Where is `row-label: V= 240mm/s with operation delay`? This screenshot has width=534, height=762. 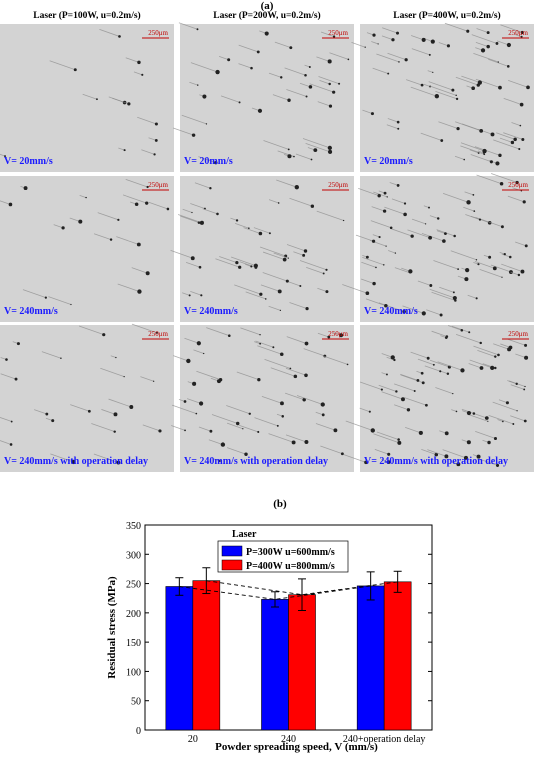
row-label: V= 240mm/s with operation delay is located at coordinates (436, 461).